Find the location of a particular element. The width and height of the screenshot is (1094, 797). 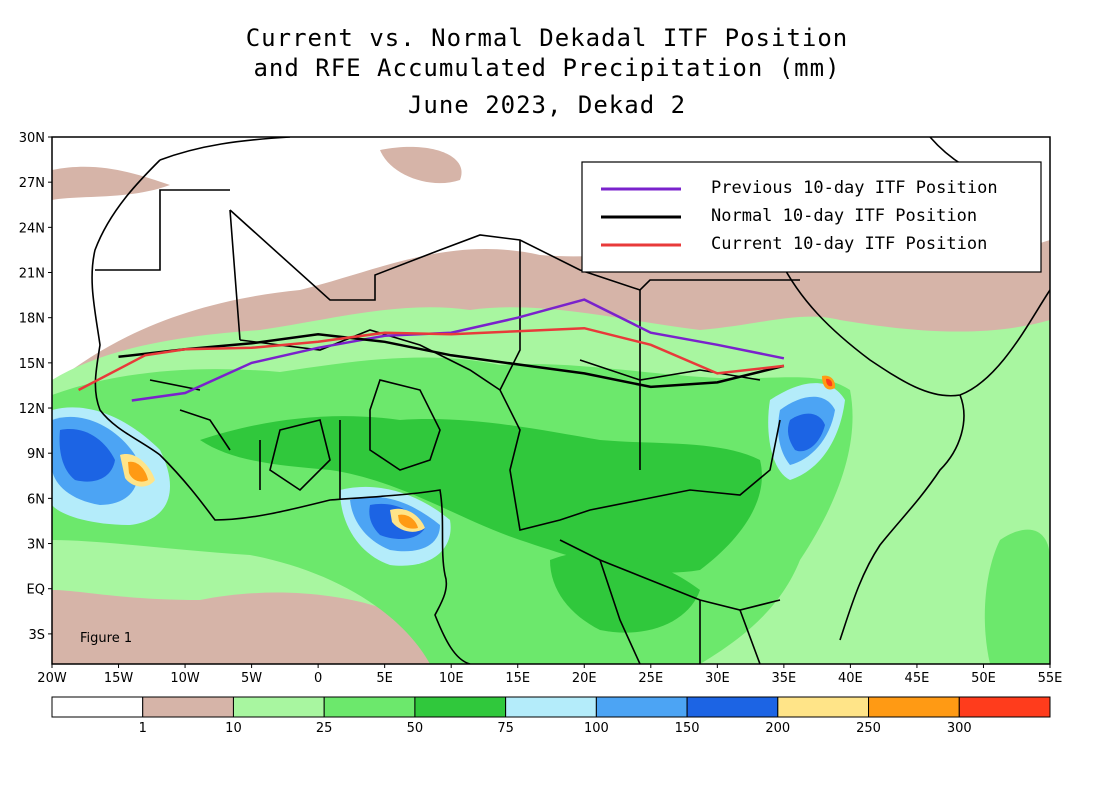

title-line-3: June 2023, Dekad 2 is located at coordinates (547, 105).